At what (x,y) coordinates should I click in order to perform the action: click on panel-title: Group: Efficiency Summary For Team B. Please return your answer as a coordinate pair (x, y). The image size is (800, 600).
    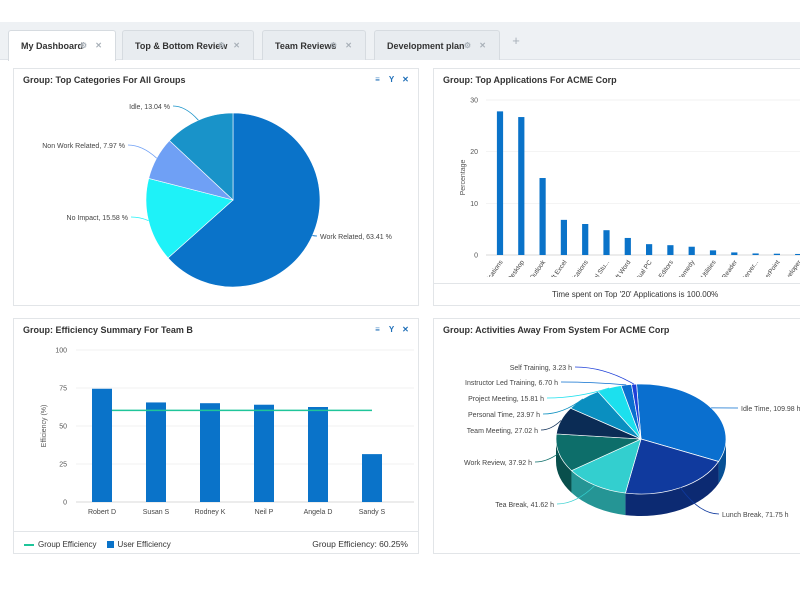
    Looking at the image, I should click on (108, 330).